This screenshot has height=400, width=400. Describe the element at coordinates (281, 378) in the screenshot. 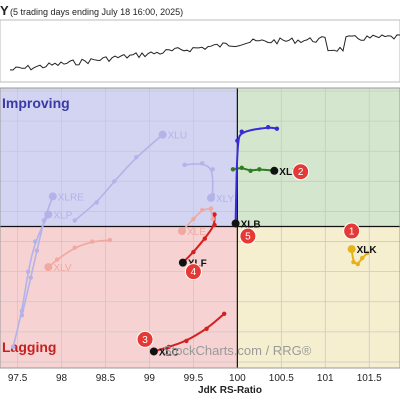

I see `x-tick-label: 100.5` at that location.